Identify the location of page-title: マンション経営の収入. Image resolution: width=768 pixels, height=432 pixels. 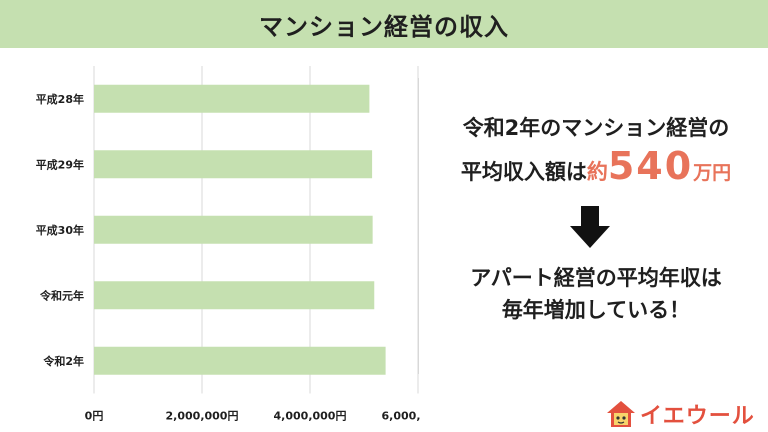
(384, 26).